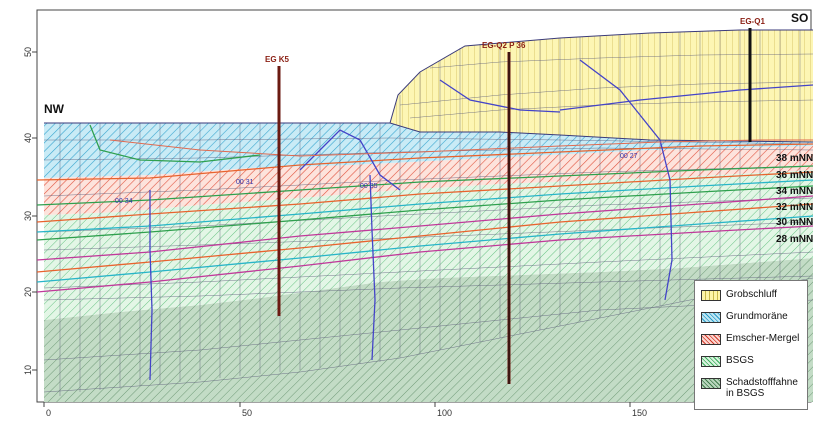  I want to click on contour-label: 00 34, so click(124, 201).